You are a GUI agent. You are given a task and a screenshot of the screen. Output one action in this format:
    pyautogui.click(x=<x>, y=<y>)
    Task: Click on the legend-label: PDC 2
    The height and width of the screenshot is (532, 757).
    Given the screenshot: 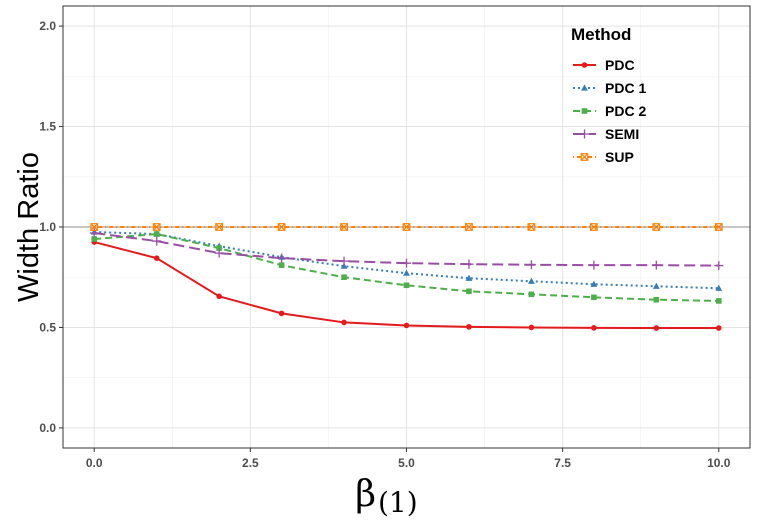 What is the action you would take?
    pyautogui.click(x=625, y=111)
    